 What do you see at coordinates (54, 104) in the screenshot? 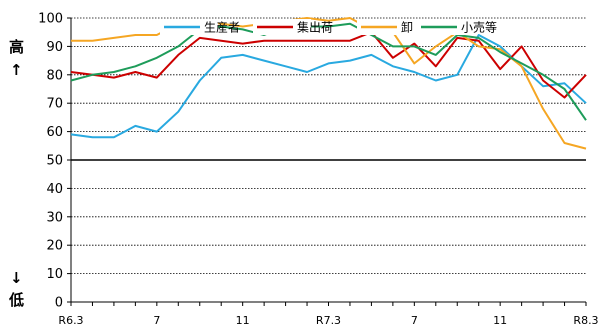
I see `y-tick-label: 70` at bounding box center [54, 104].